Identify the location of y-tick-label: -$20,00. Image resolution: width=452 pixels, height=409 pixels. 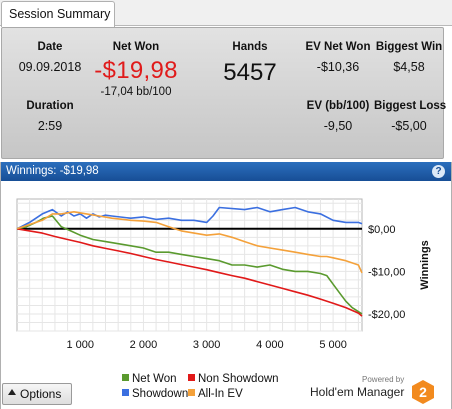
(386, 315).